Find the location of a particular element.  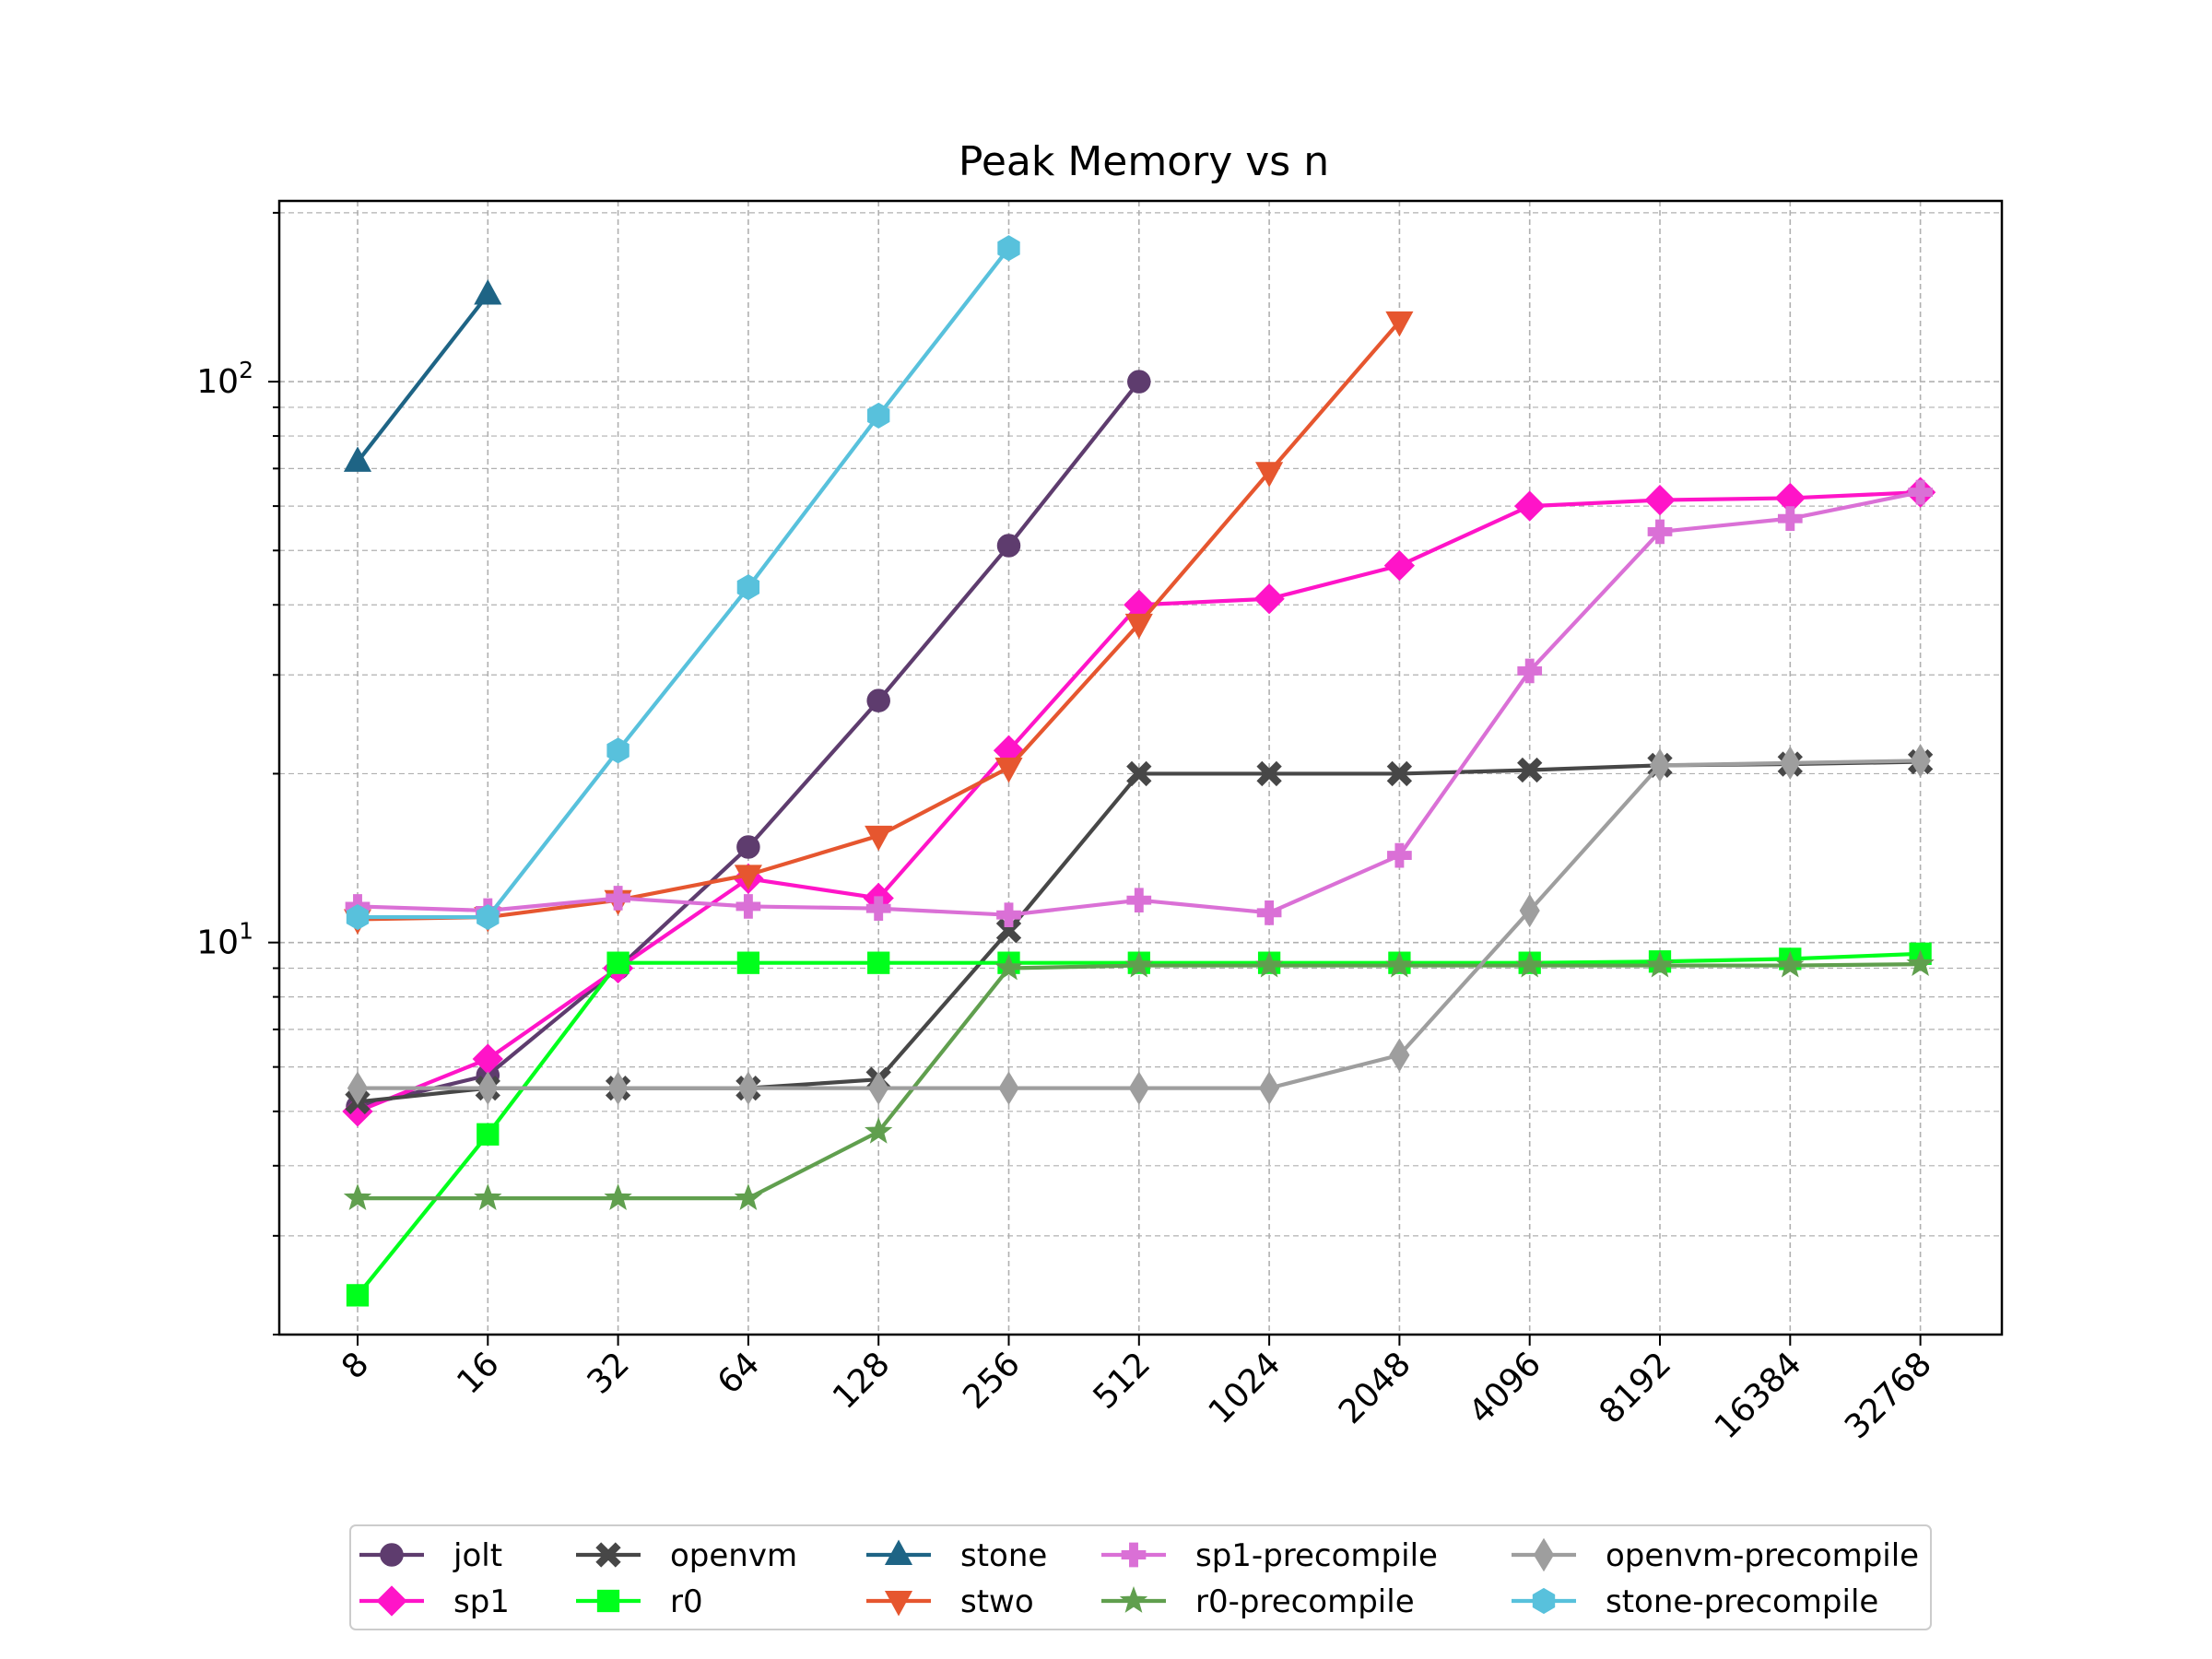

legend-label: stone is located at coordinates (1003, 1555).